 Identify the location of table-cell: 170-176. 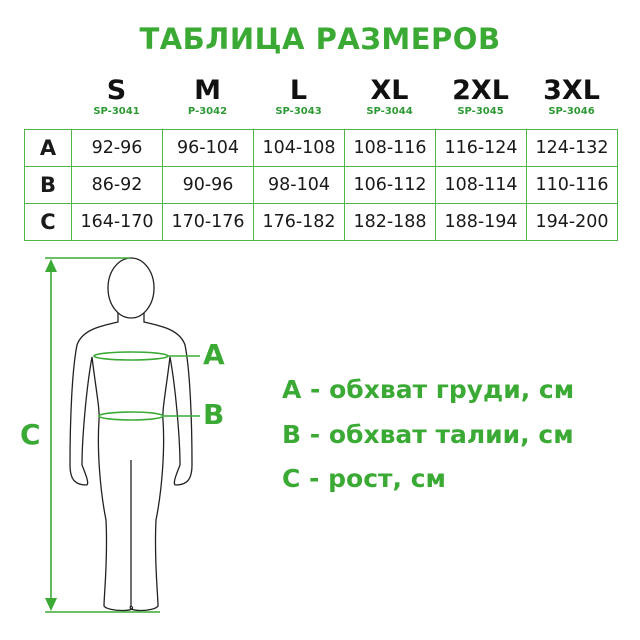
(208, 222).